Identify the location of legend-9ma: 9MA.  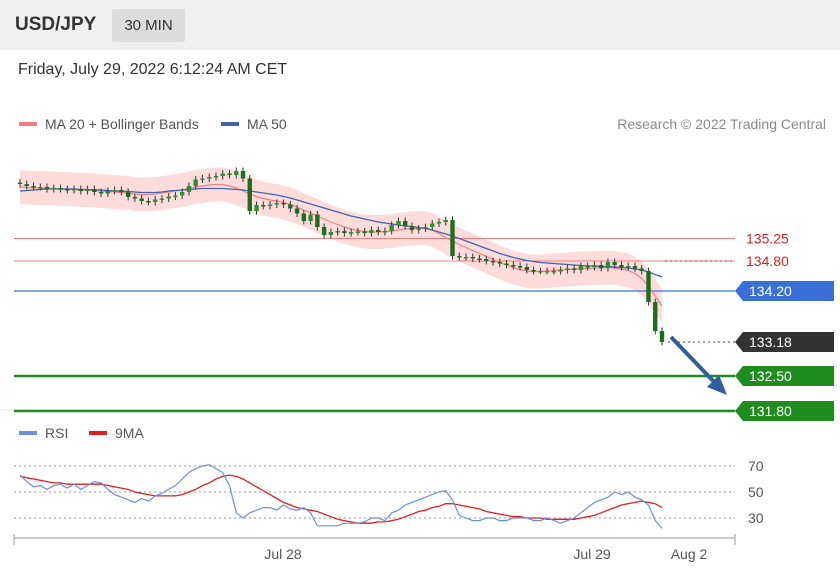
(116, 433).